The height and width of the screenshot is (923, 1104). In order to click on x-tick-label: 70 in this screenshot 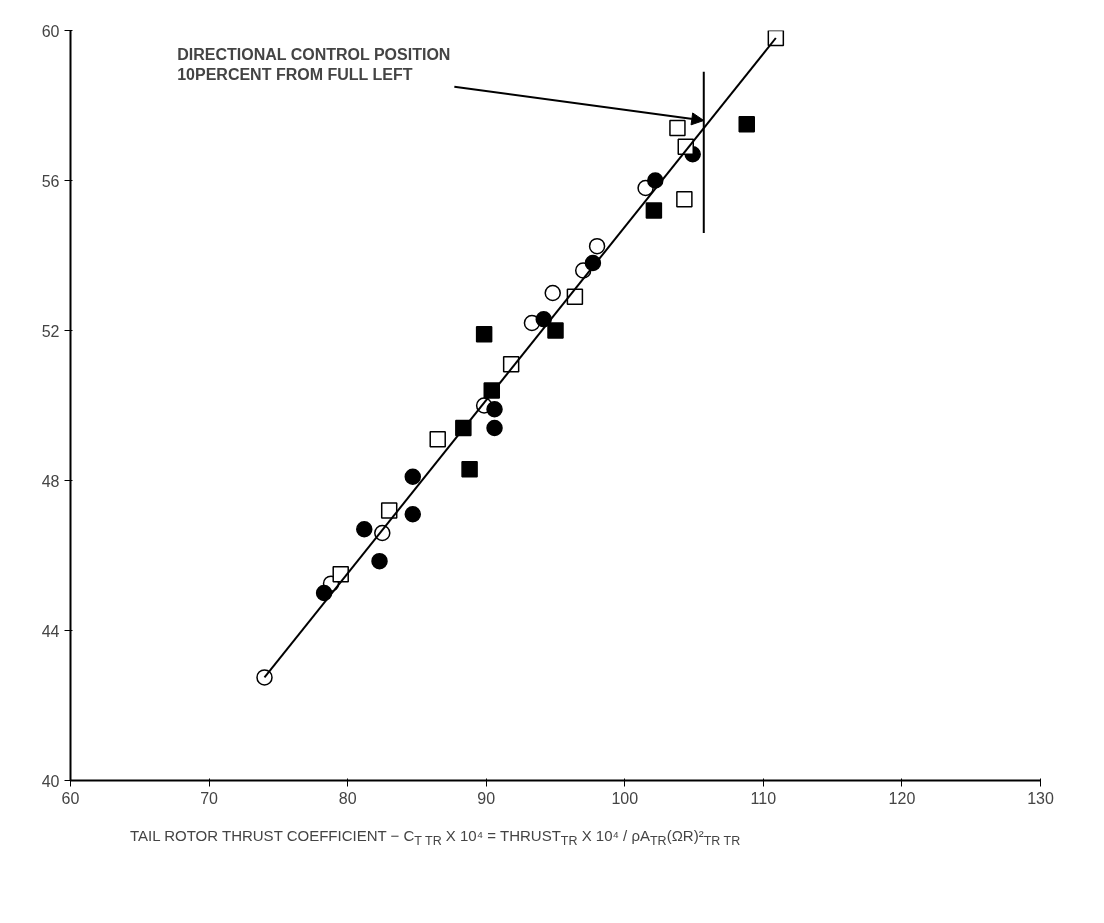, I will do `click(209, 798)`.